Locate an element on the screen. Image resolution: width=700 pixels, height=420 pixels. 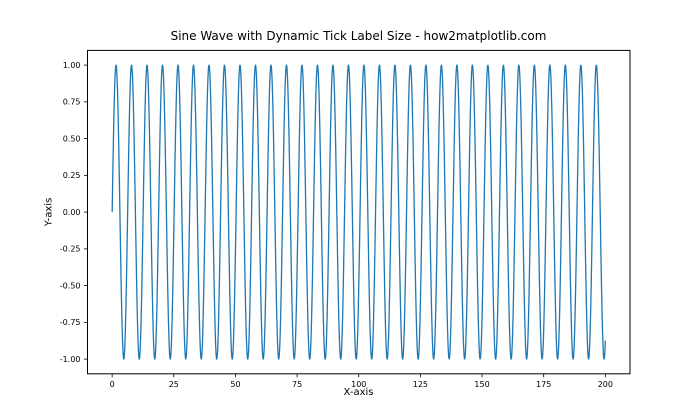
y-tick-label: -1.00 is located at coordinates (70, 359).